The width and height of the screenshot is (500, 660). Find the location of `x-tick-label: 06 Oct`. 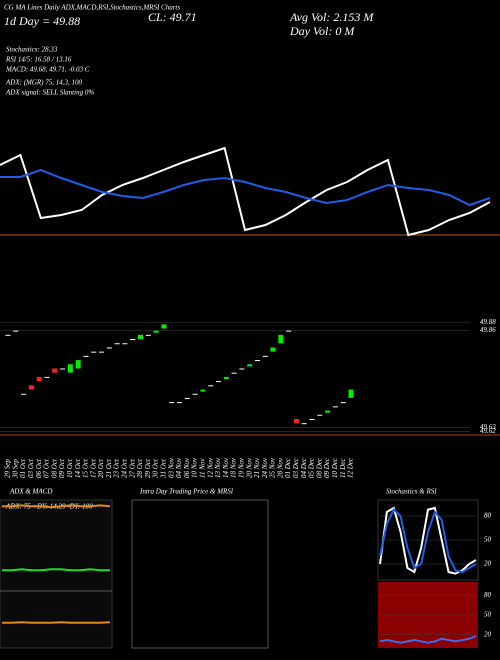

x-tick-label: 06 Oct is located at coordinates (39, 468).